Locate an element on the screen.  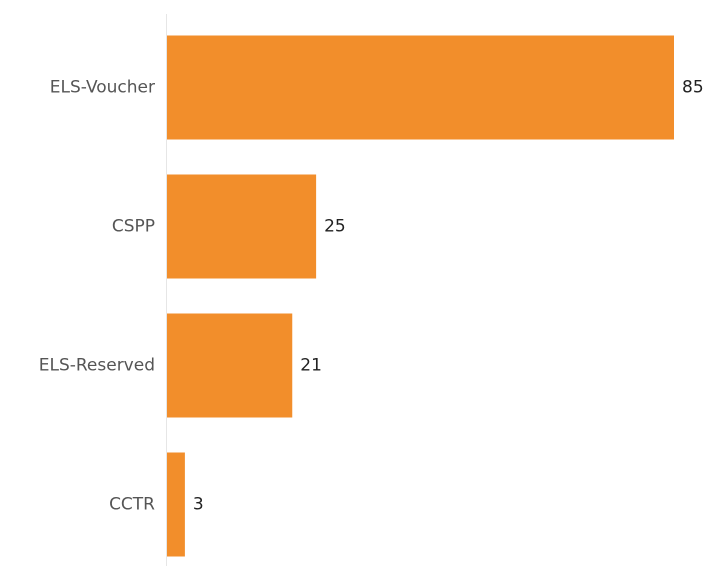
value-label: 85 is located at coordinates (693, 88).